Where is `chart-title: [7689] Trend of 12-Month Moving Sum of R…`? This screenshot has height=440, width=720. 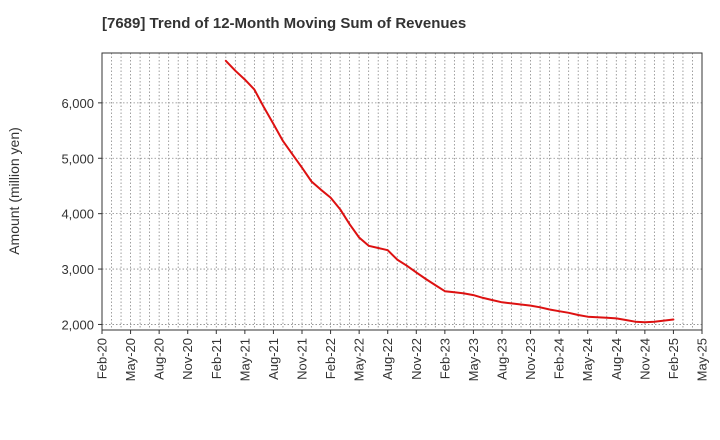 chart-title: [7689] Trend of 12-Month Moving Sum of R… is located at coordinates (284, 23).